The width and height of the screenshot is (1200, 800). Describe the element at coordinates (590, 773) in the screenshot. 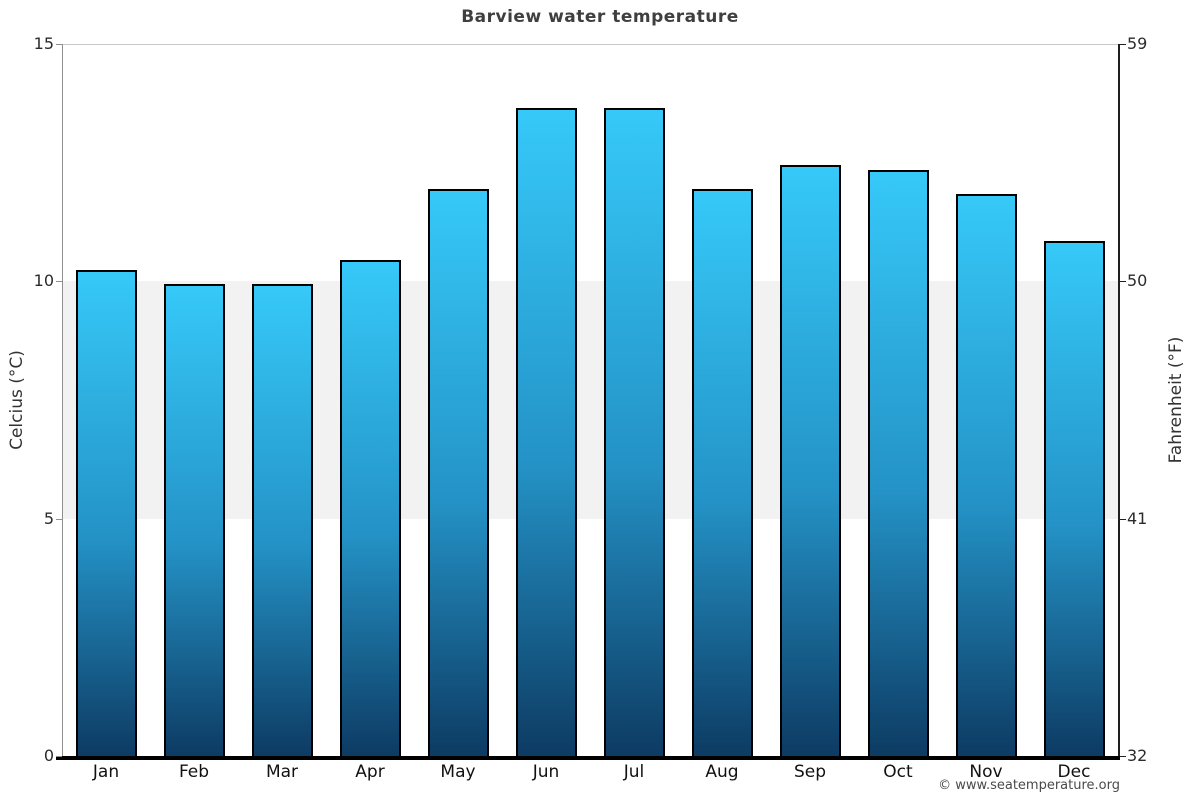

I see `x-axis-labels: Jan Feb Mar Apr May Jun Jul Aug Sep Oct Nov Dec` at that location.